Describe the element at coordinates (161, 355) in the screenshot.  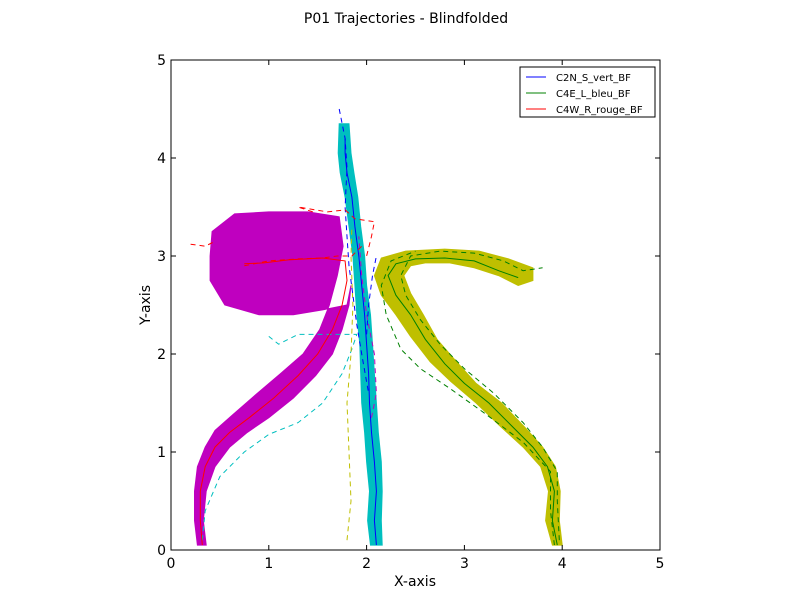
I see `y-tick-label: 2` at that location.